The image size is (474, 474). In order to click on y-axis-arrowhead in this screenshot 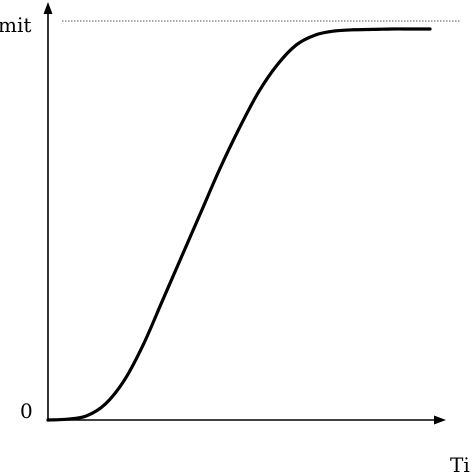, I will do `click(48, 8)`.